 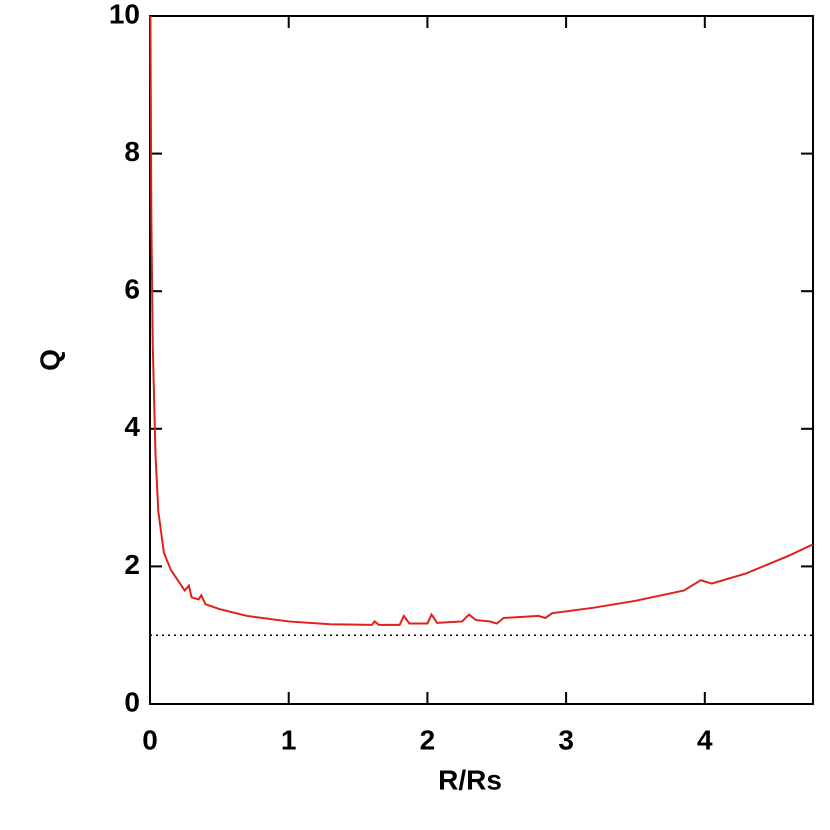 What do you see at coordinates (124, 14) in the screenshot?
I see `y-tick-label: 10` at bounding box center [124, 14].